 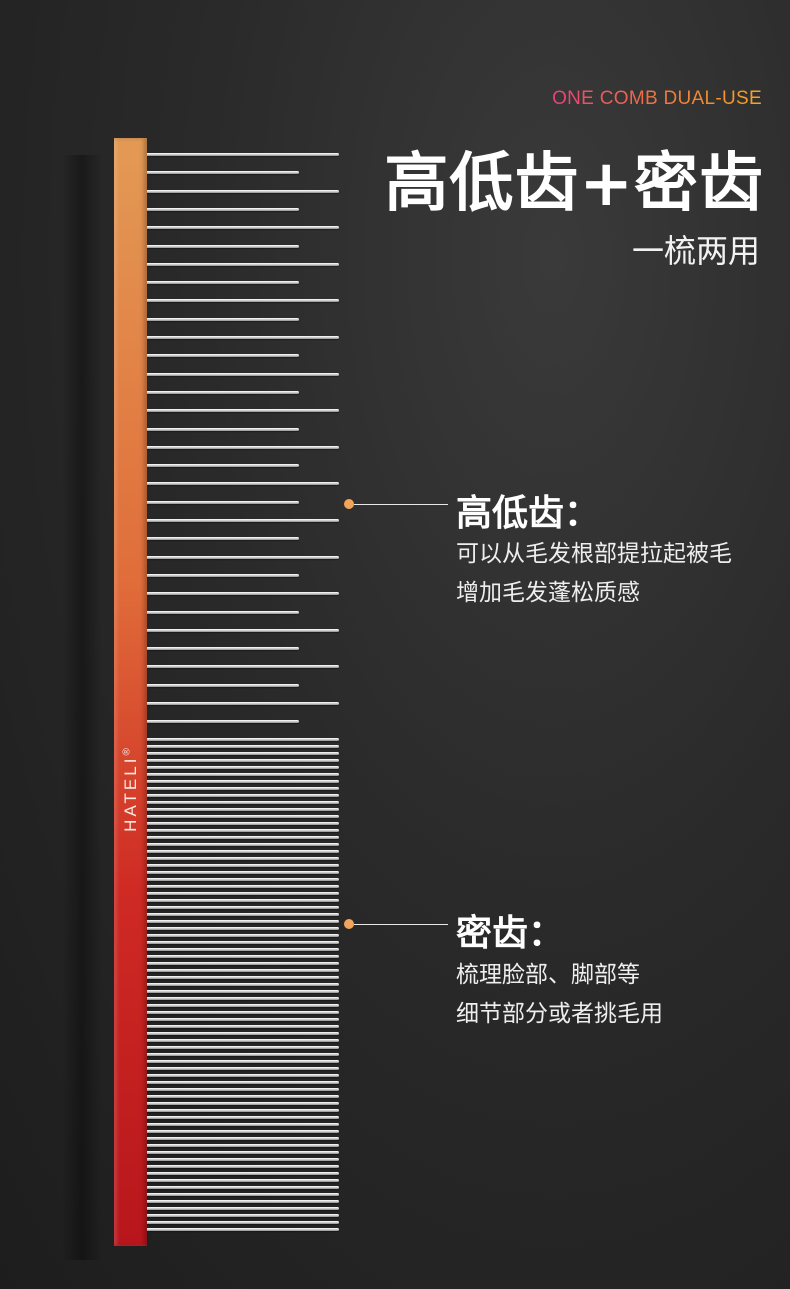 I want to click on registered-mark: ®, so click(x=127, y=752).